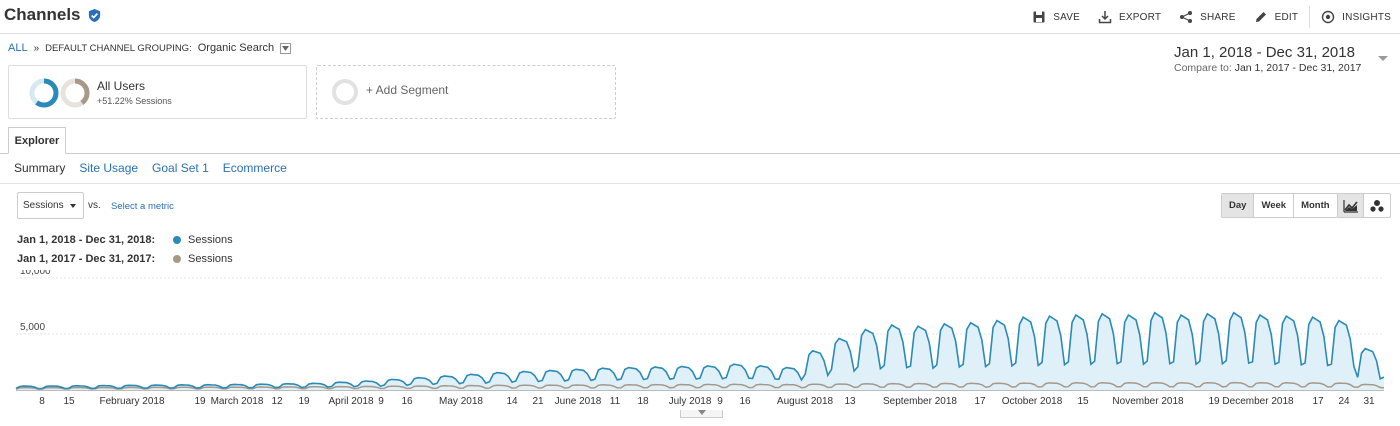  What do you see at coordinates (1344, 401) in the screenshot?
I see `x-tick-label: 24` at bounding box center [1344, 401].